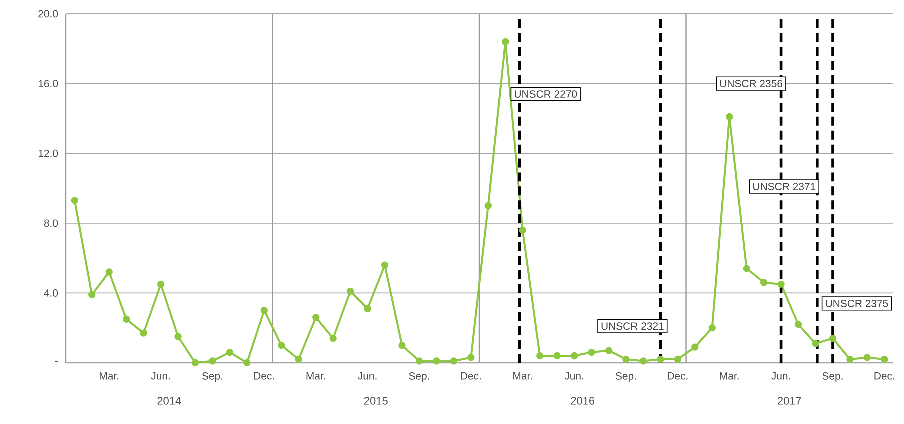  I want to click on text: 2015, so click(376, 401).